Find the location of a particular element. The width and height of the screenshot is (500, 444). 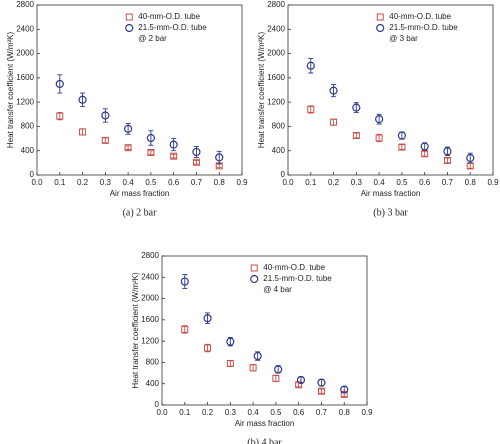

legend-label: 21.5-mm-O.D. tube is located at coordinates (172, 27).